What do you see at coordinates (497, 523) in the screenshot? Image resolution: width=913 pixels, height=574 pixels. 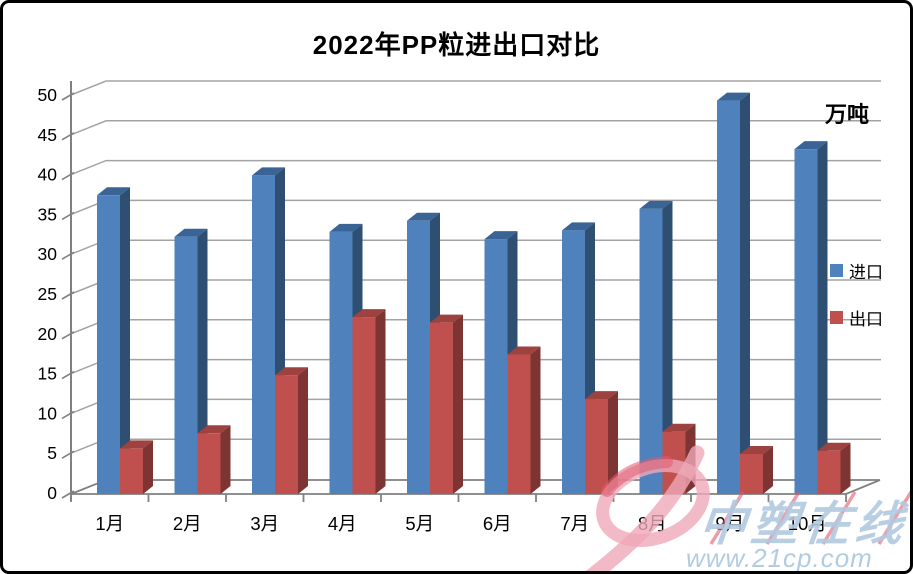 I see `x-axis-label: 6月` at bounding box center [497, 523].